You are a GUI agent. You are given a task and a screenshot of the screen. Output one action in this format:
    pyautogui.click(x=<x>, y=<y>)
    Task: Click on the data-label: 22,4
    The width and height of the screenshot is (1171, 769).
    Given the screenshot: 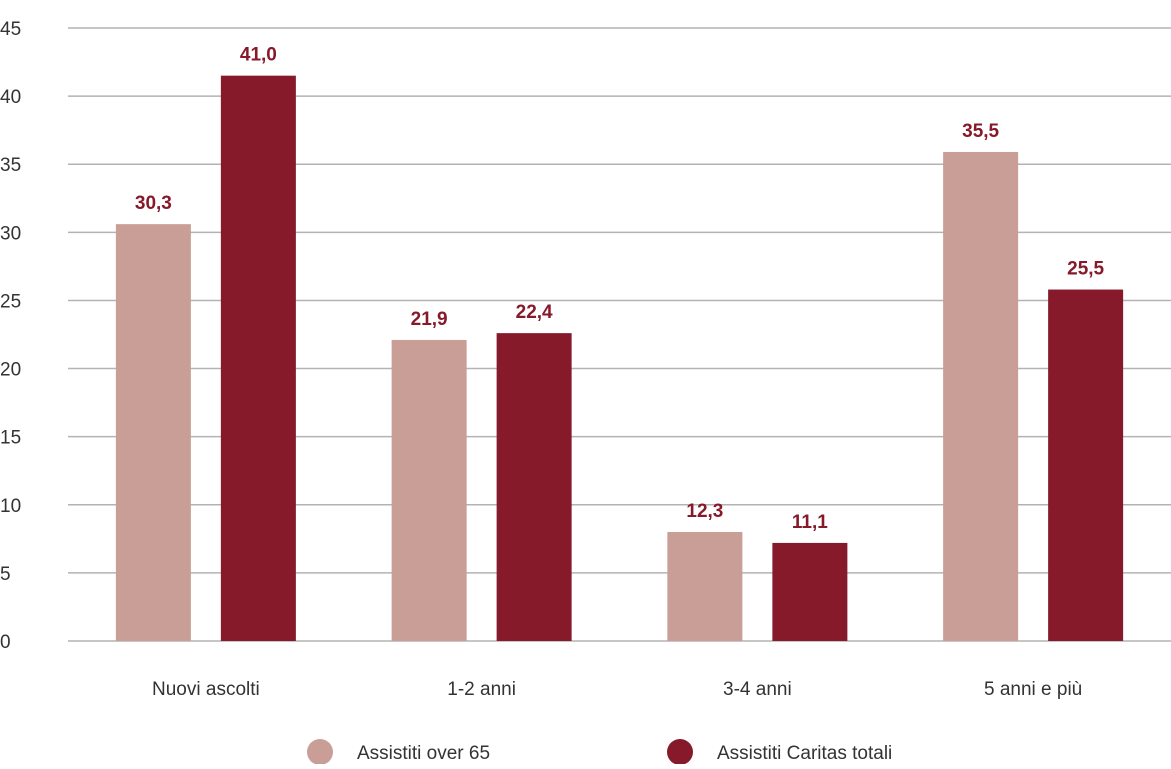 What is the action you would take?
    pyautogui.click(x=534, y=312)
    